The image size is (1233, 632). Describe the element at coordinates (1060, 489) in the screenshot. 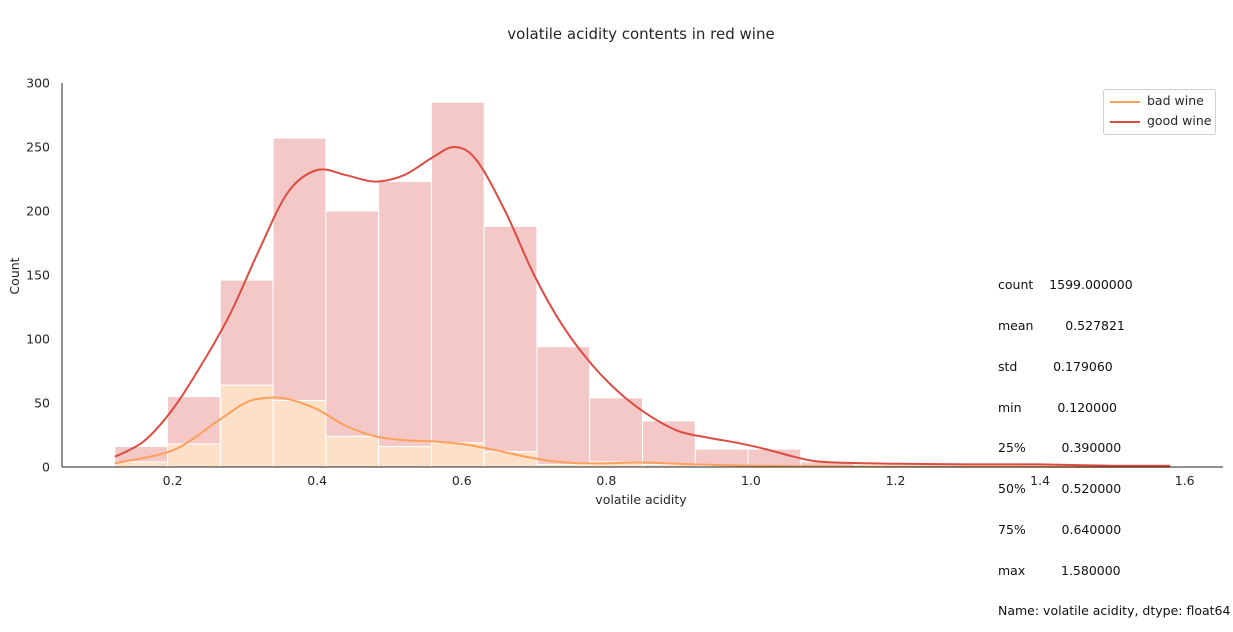

I see `stats-line: 50% 0.520000` at that location.